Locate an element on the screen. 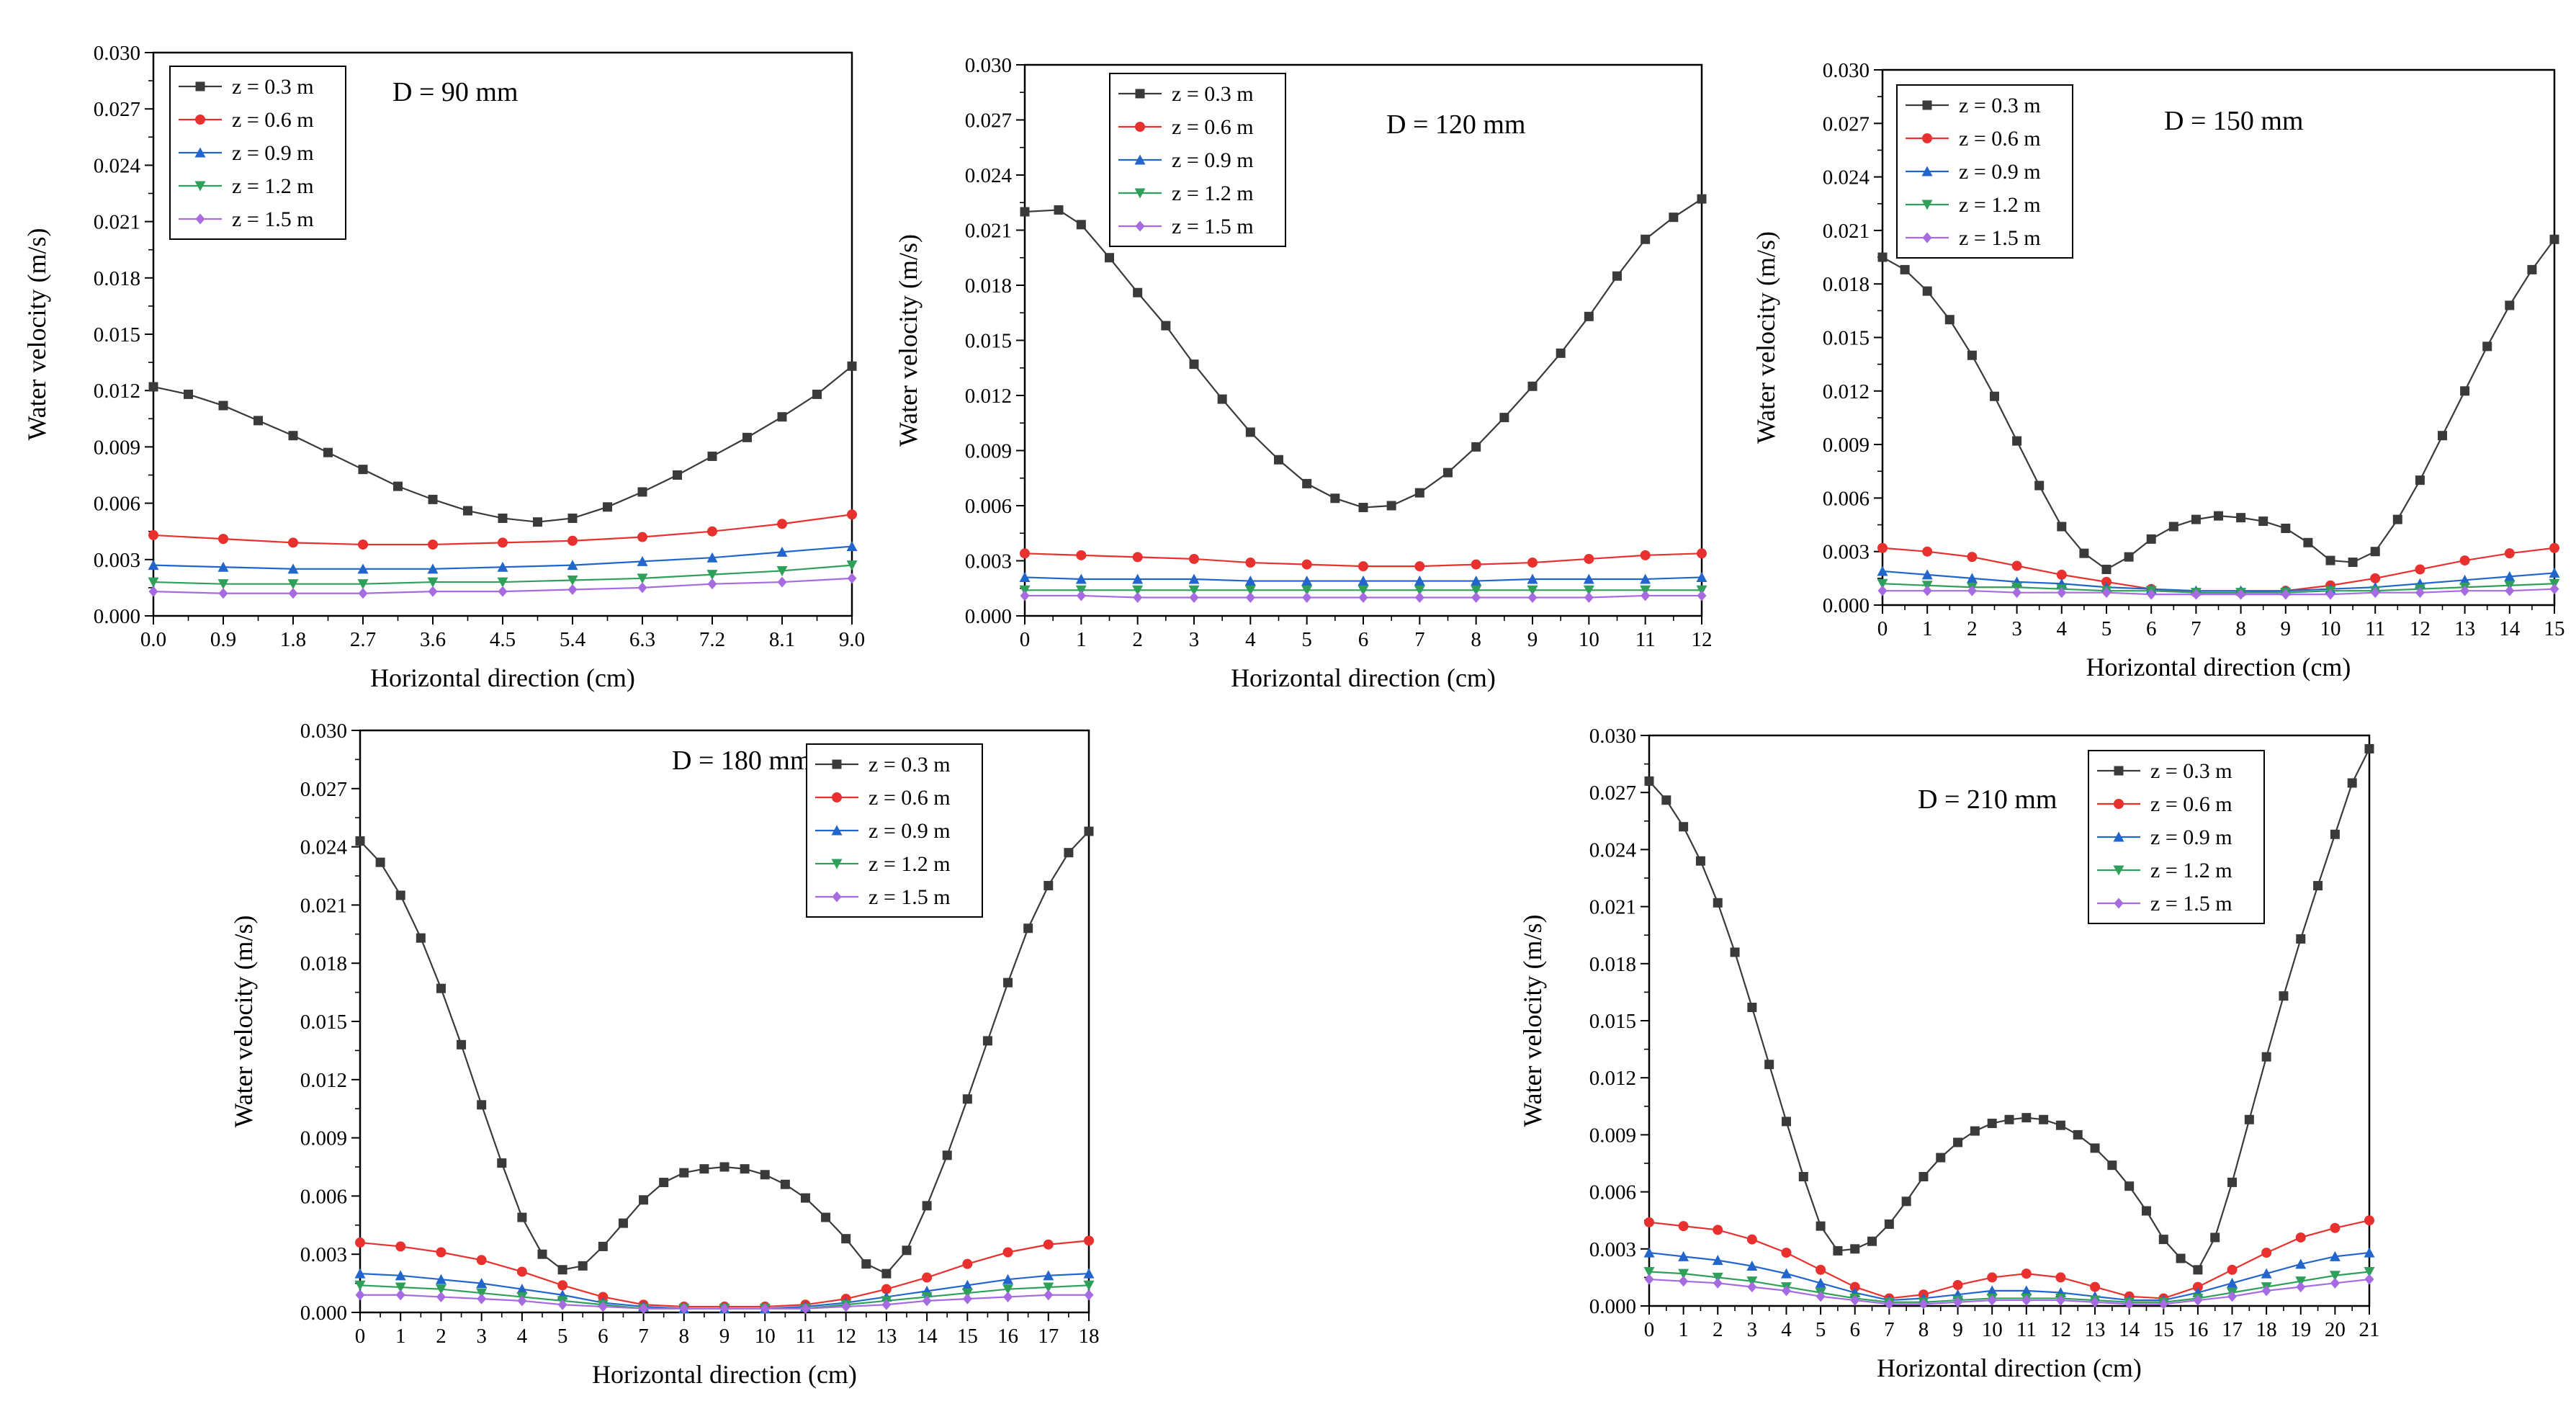 This screenshot has width=2576, height=1414. y-tick-label: 0.030 is located at coordinates (1846, 70).